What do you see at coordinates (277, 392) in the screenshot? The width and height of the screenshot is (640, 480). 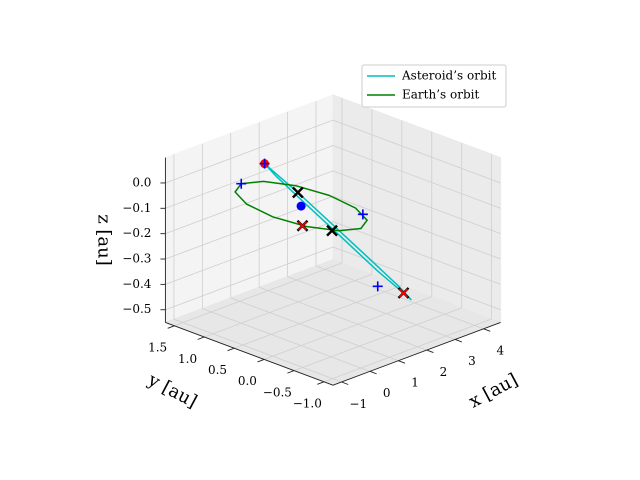 I see `y-tick-label: −0.5` at bounding box center [277, 392].